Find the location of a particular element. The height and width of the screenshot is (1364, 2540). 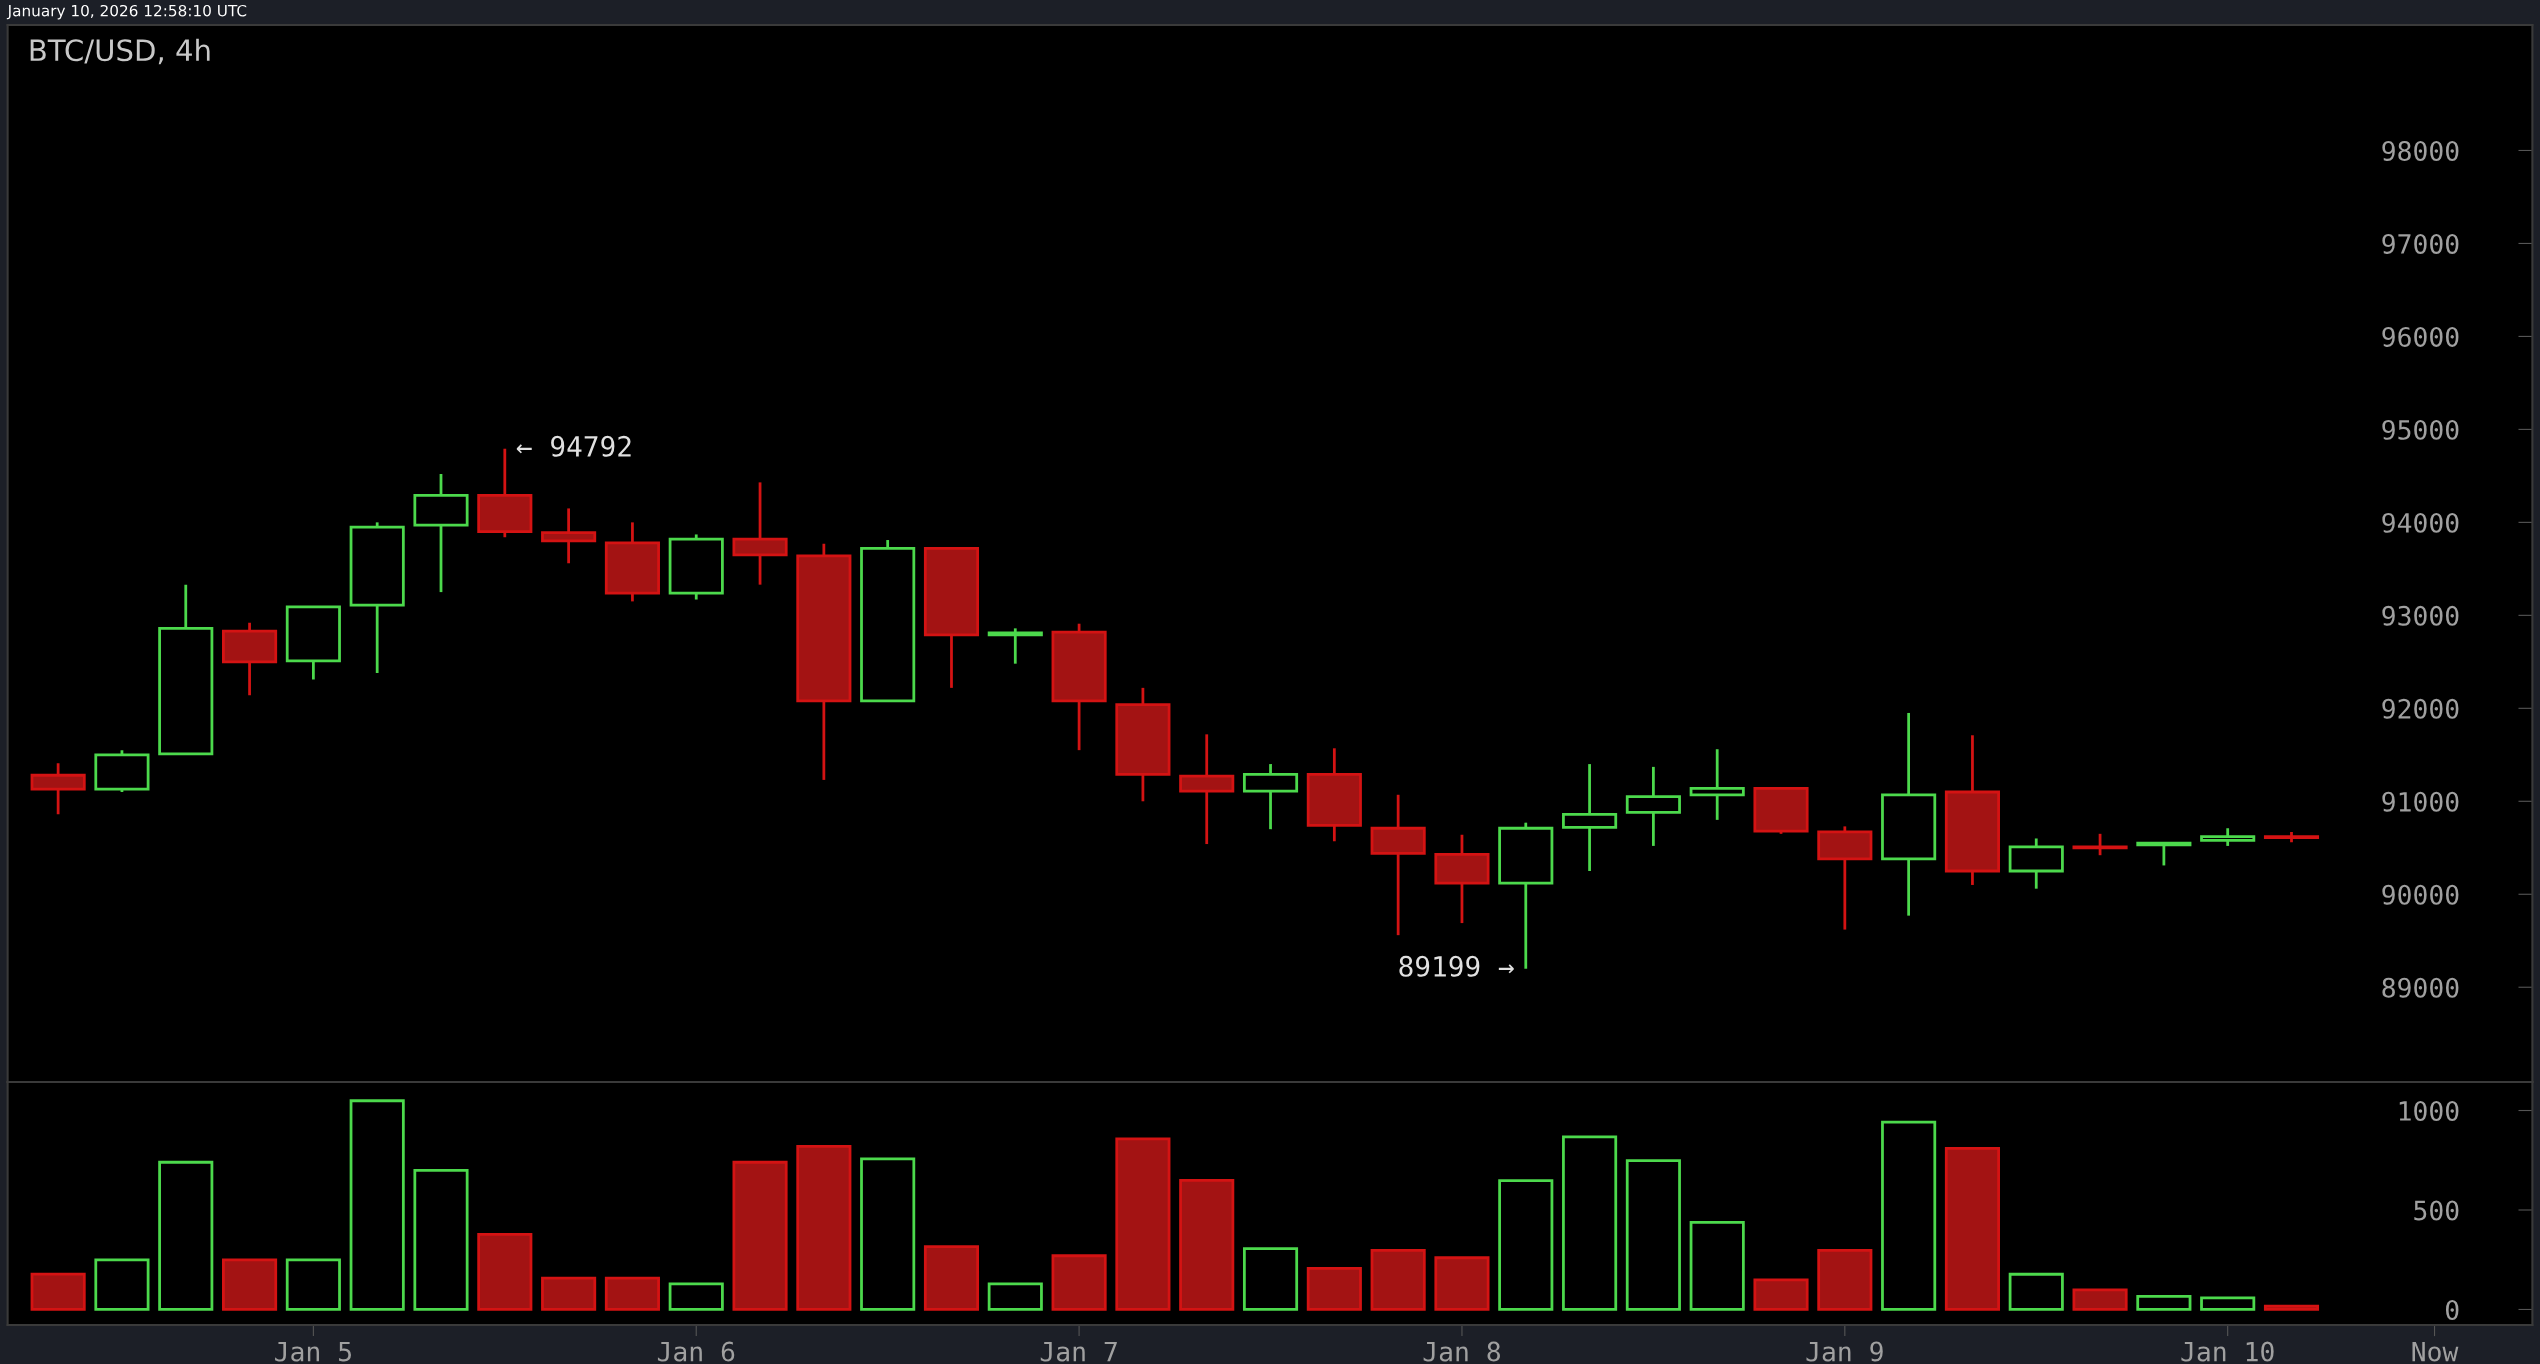

x-tick-label: Jan 6 is located at coordinates (696, 1351).